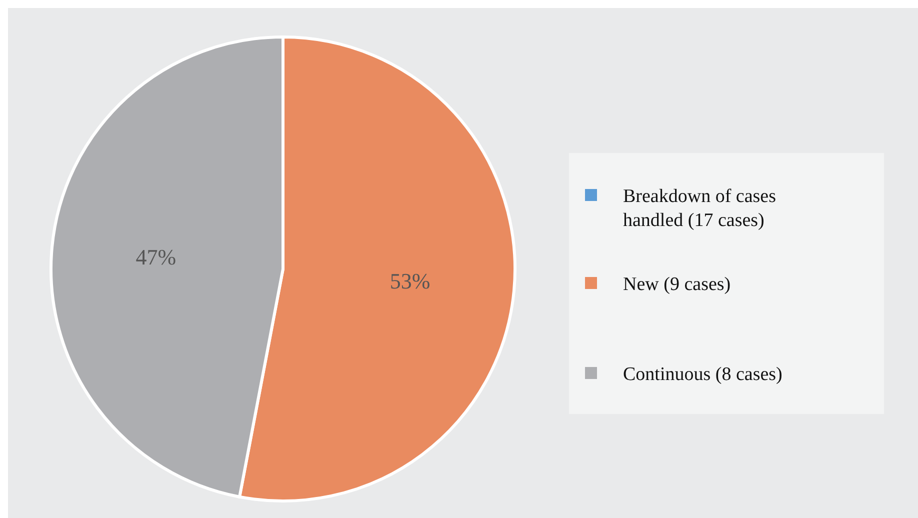 The width and height of the screenshot is (918, 518). What do you see at coordinates (677, 285) in the screenshot?
I see `legend-label: New (9 cases)` at bounding box center [677, 285].